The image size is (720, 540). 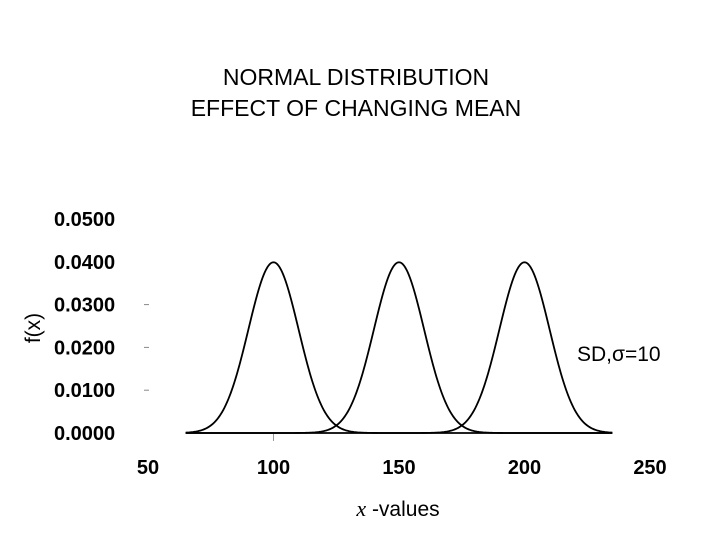 I want to click on x-tick-label: 100, so click(x=273, y=468).